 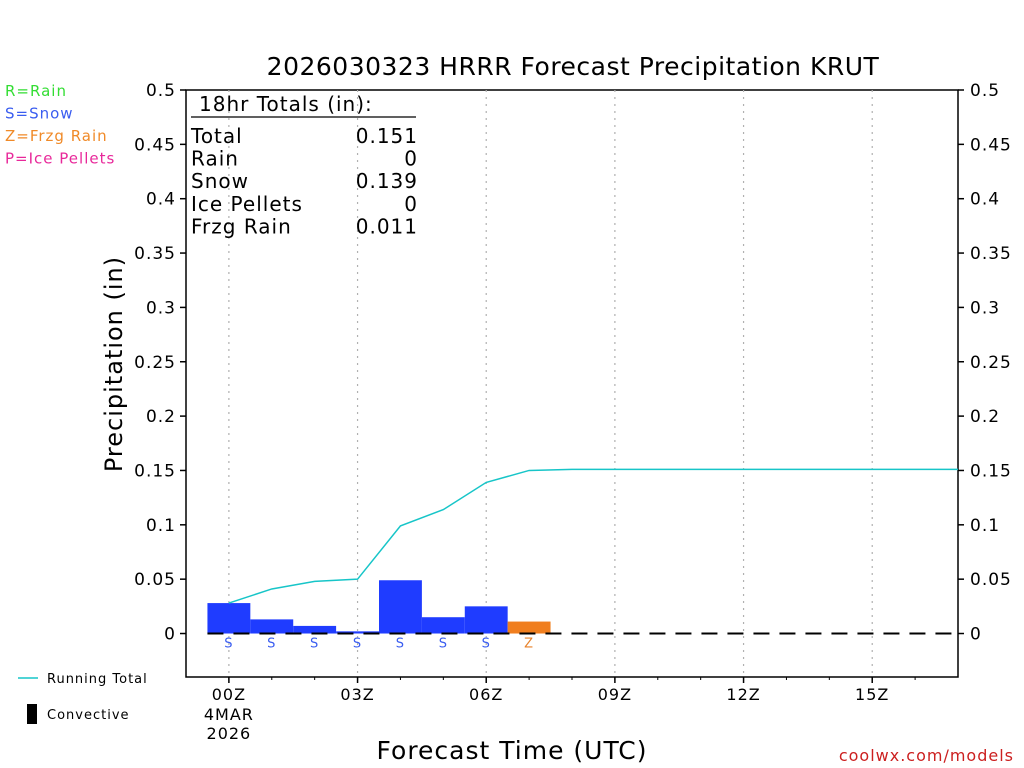 I want to click on type-legend-item: R=Rain, so click(x=36, y=91).